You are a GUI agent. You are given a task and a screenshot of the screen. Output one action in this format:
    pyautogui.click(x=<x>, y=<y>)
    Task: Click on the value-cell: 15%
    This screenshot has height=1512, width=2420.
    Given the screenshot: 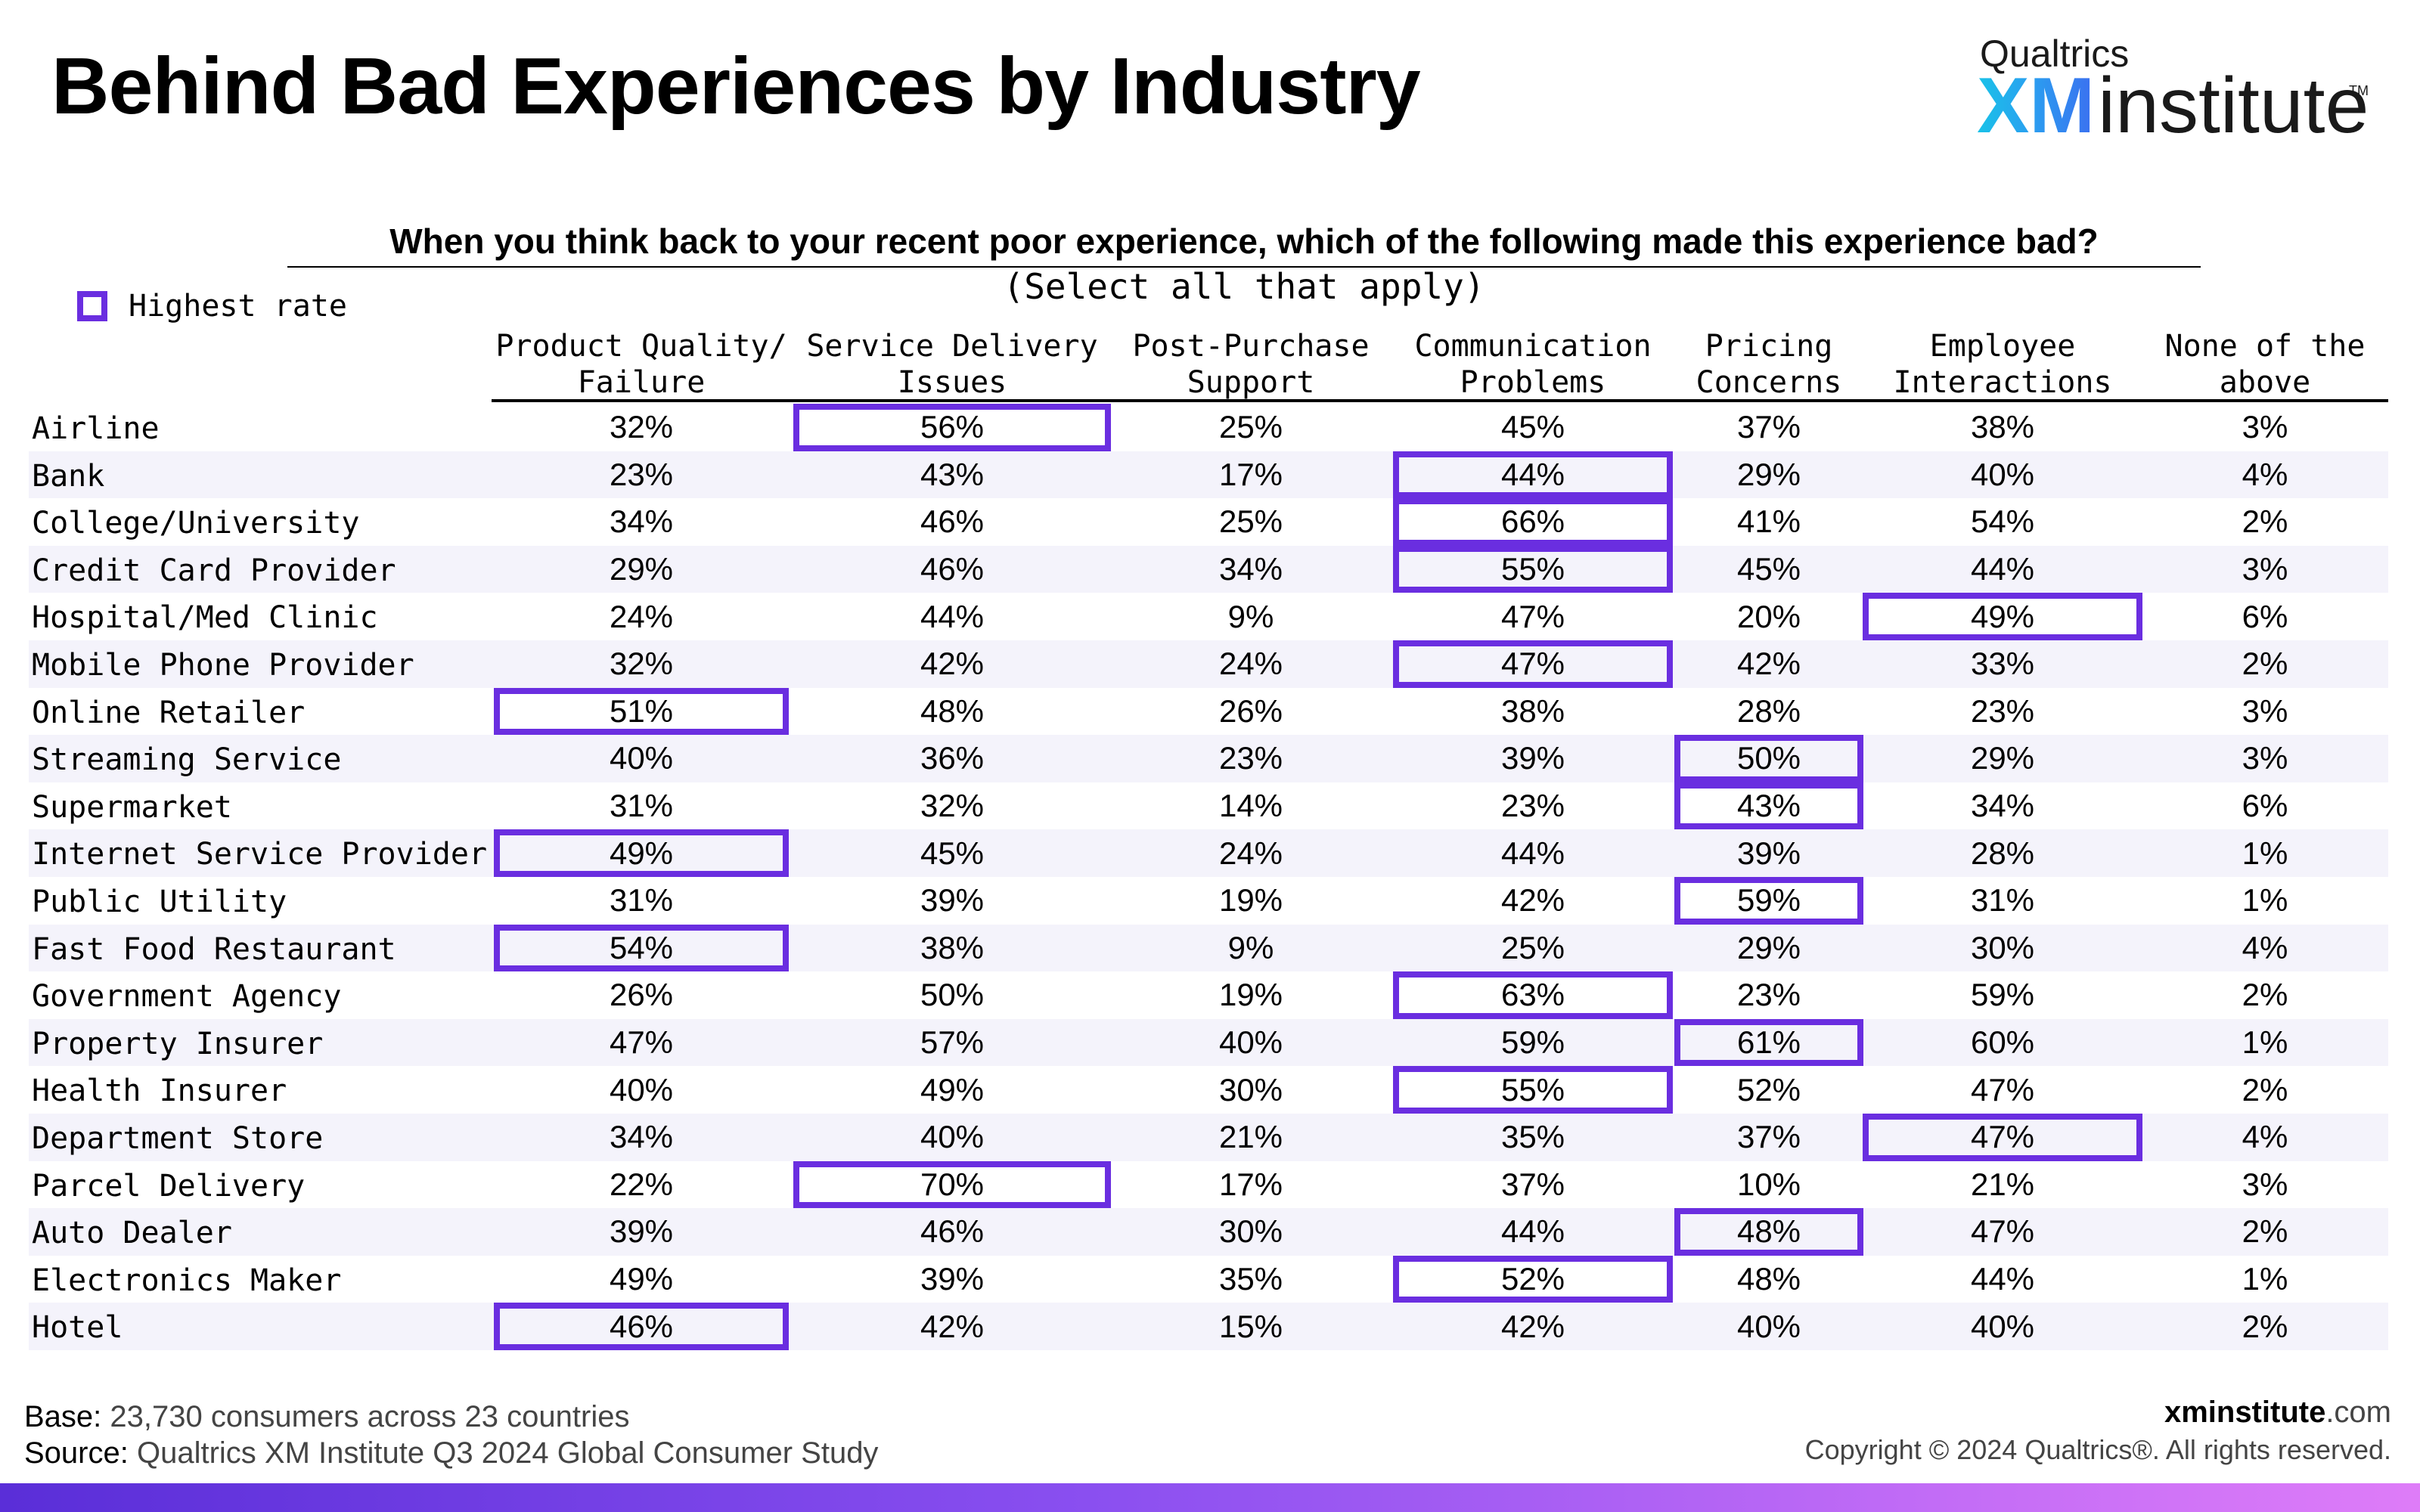 What is the action you would take?
    pyautogui.click(x=1250, y=1326)
    